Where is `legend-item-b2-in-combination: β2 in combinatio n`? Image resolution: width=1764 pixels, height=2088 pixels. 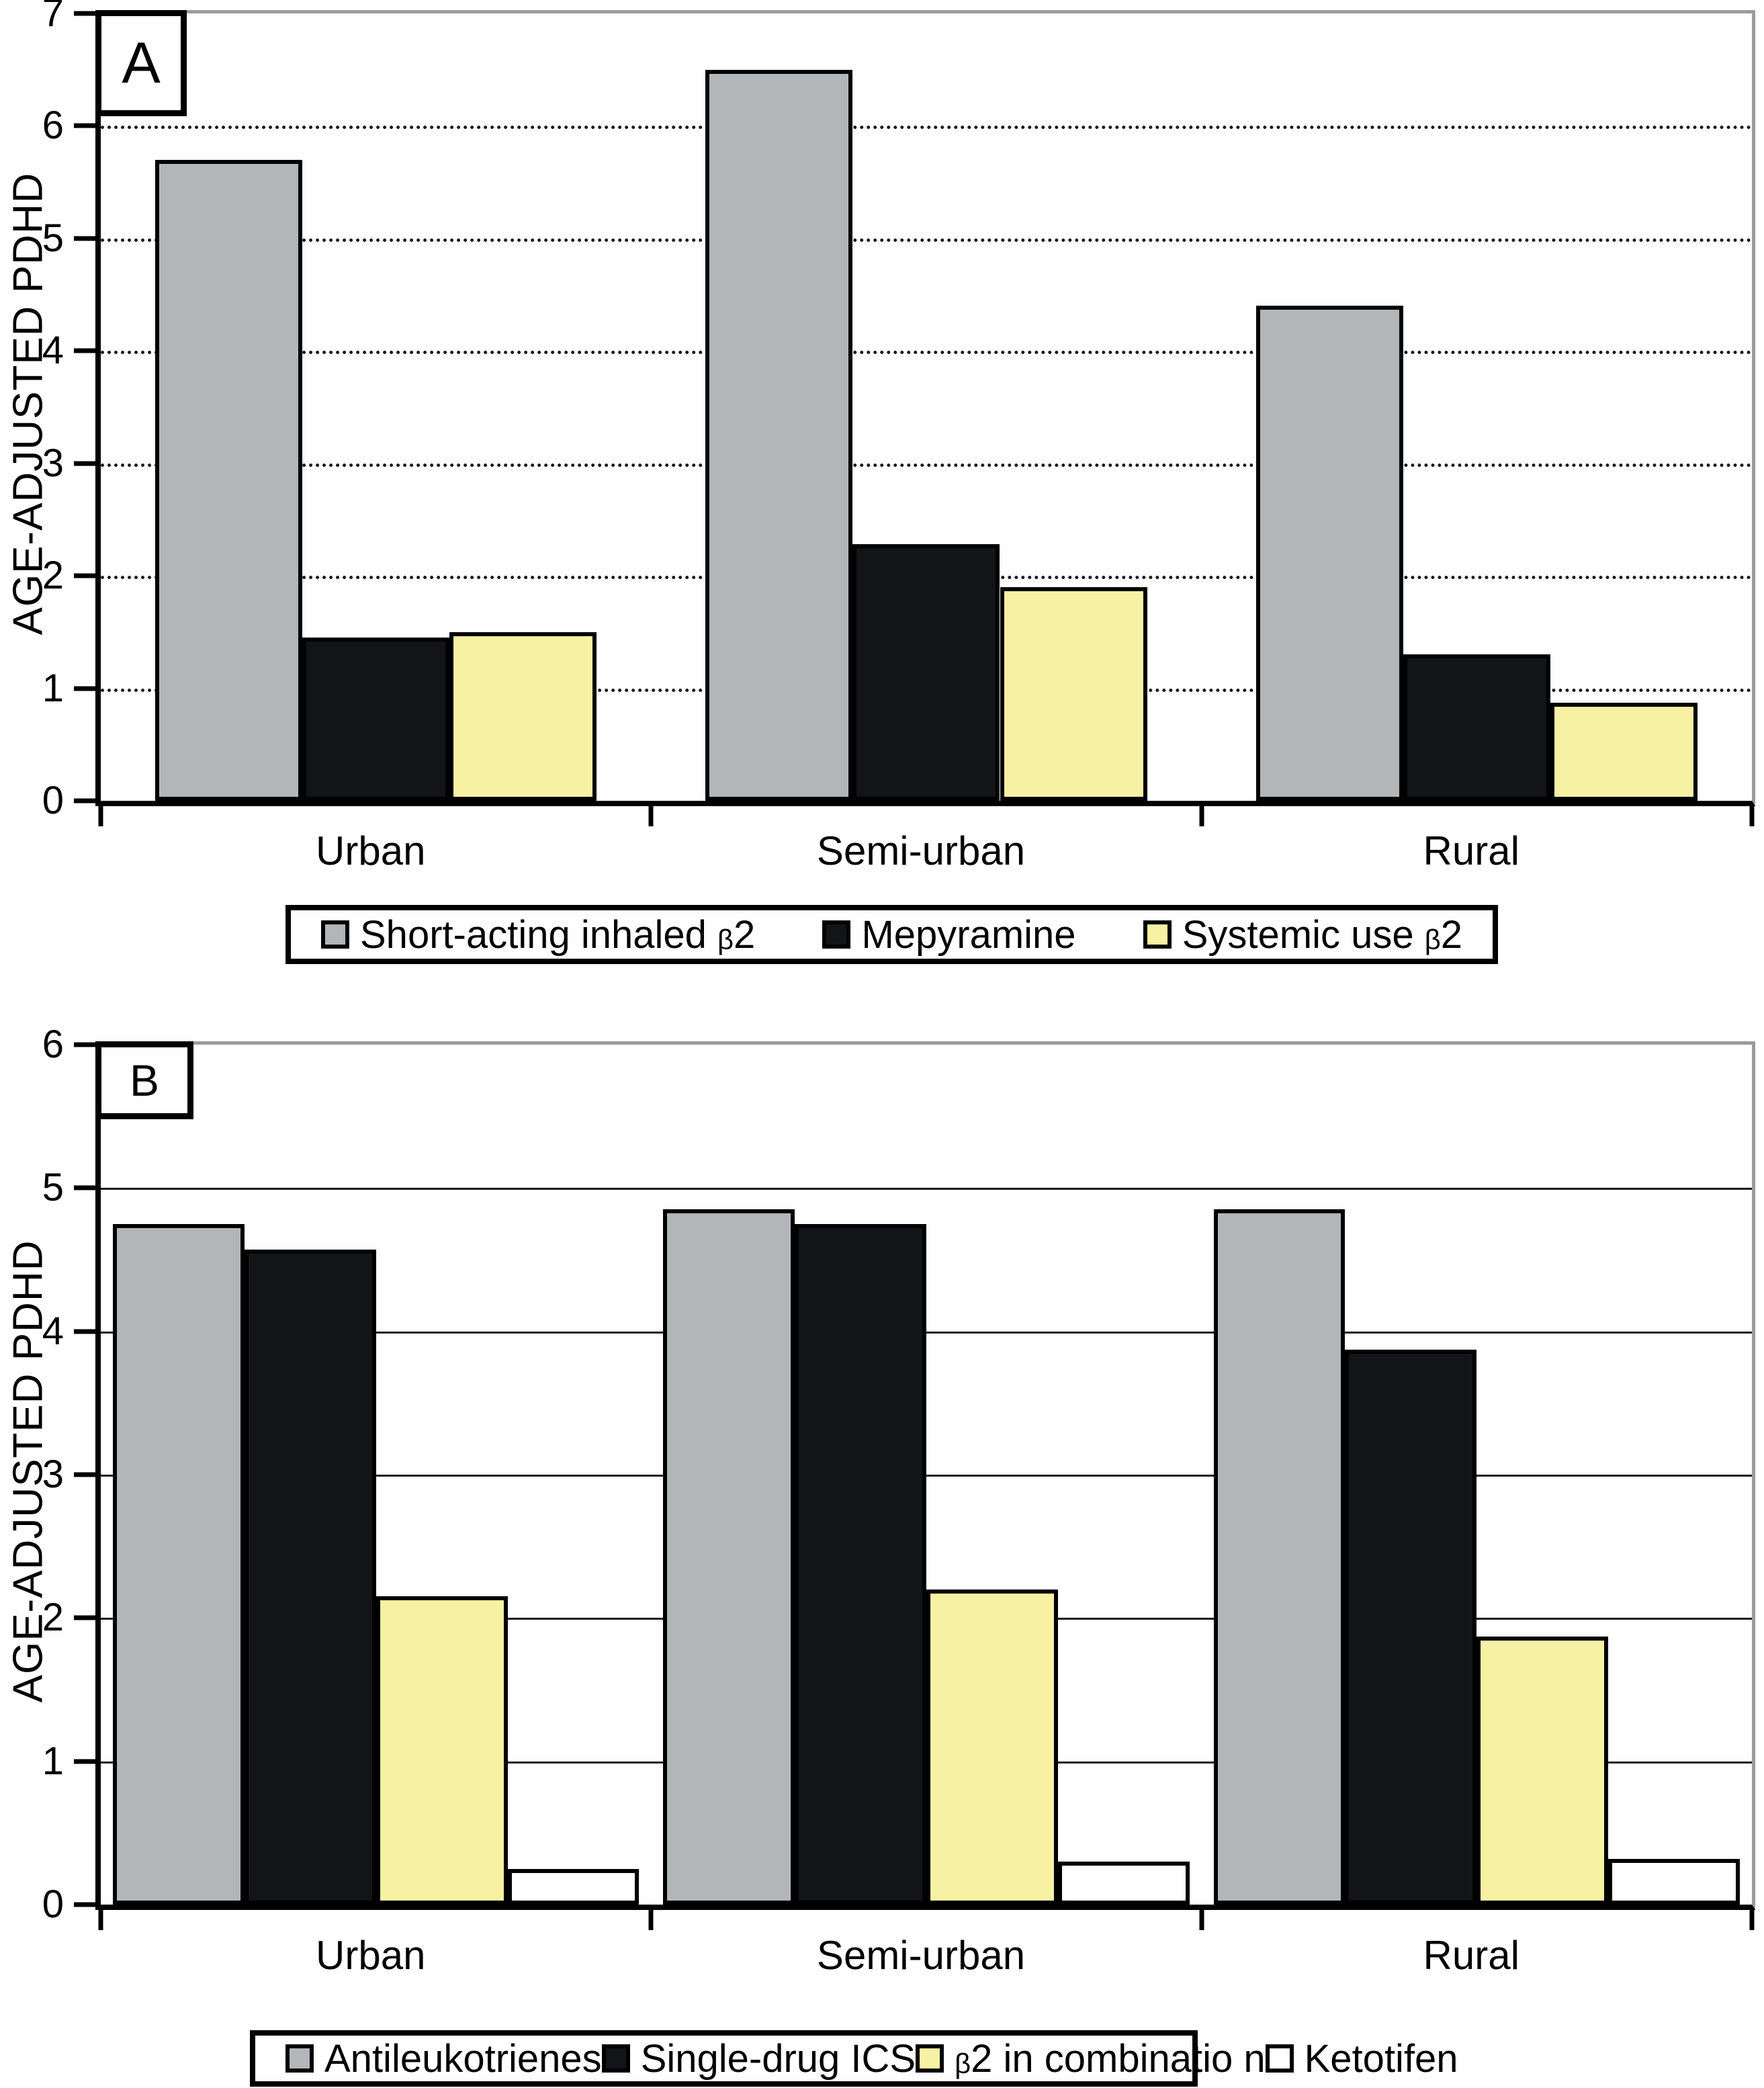
legend-item-b2-in-combination: β2 in combinatio n is located at coordinates (1091, 2058).